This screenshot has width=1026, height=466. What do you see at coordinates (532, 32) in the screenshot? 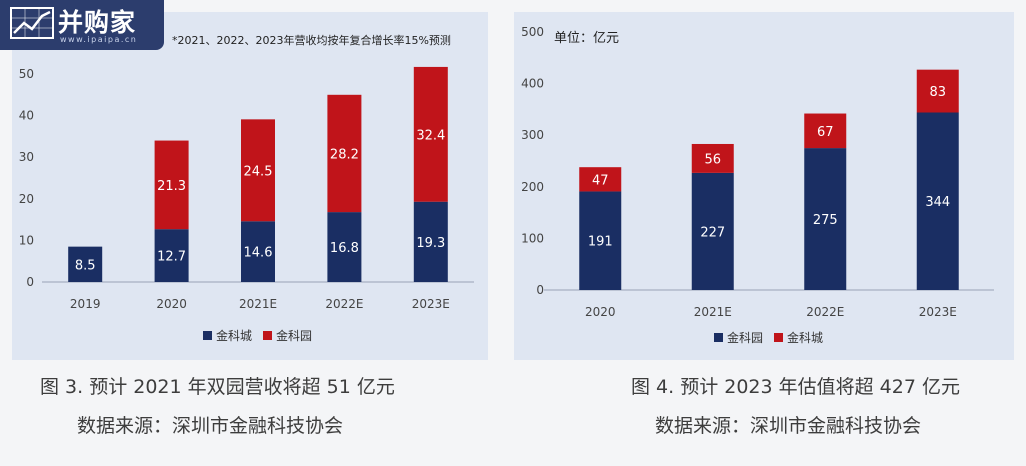
I see `y-tick-label: 500` at bounding box center [532, 32].